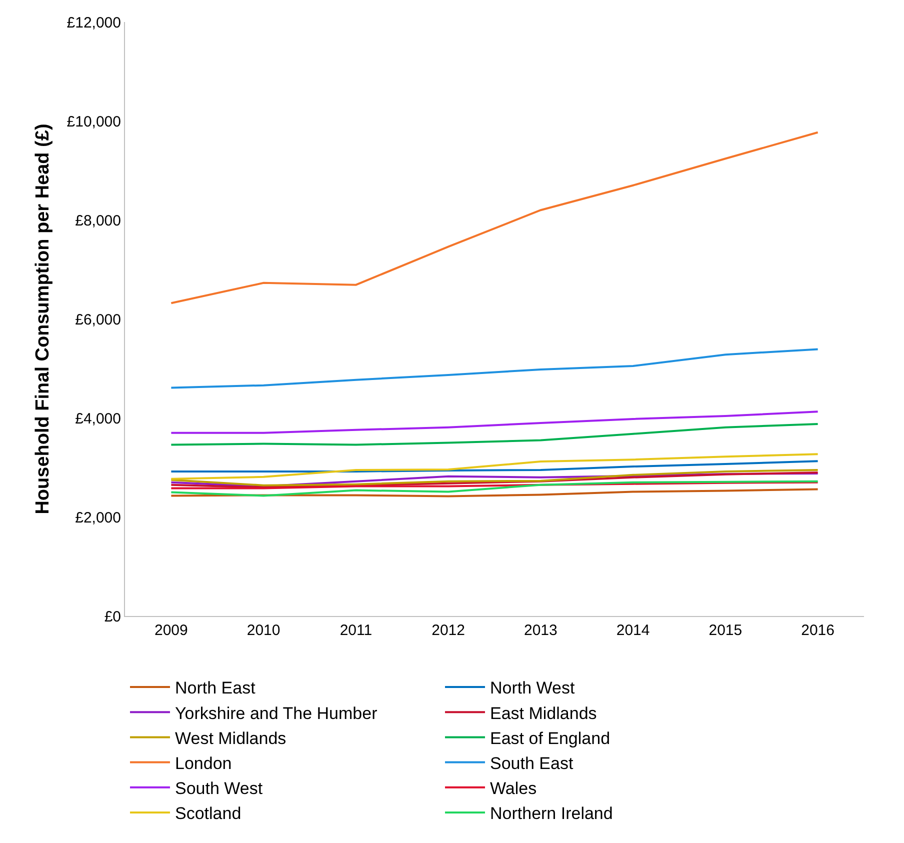 This screenshot has width=904, height=843. What do you see at coordinates (230, 738) in the screenshot?
I see `legend-label: West Midlands` at bounding box center [230, 738].